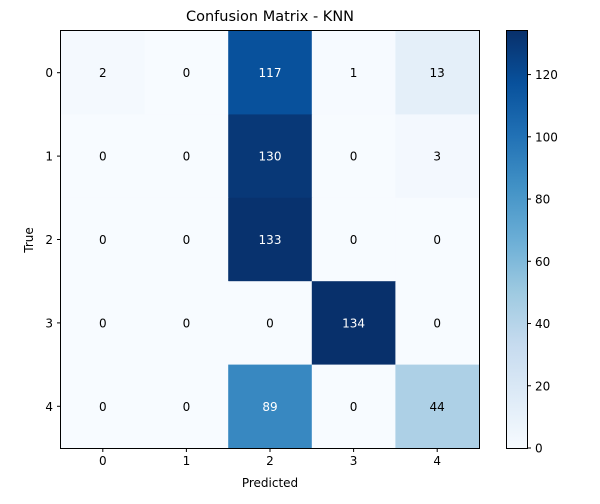  I want to click on x-tick-label: 0, so click(103, 461).